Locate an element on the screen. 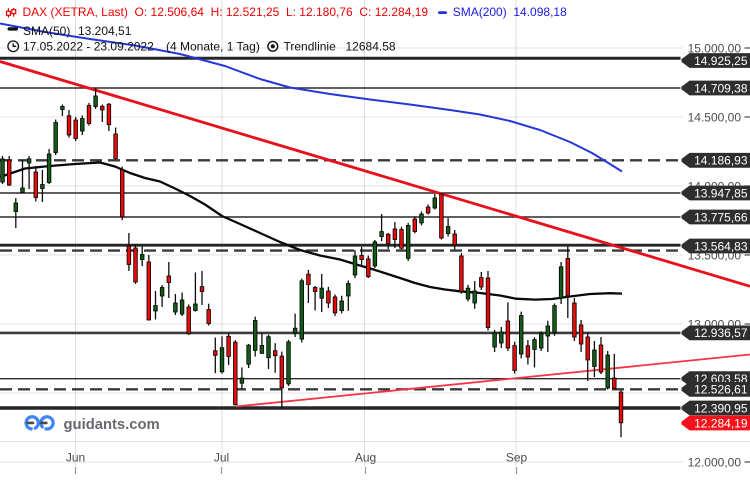 The width and height of the screenshot is (750, 485). svg-text: 13.775,66 is located at coordinates (721, 217).